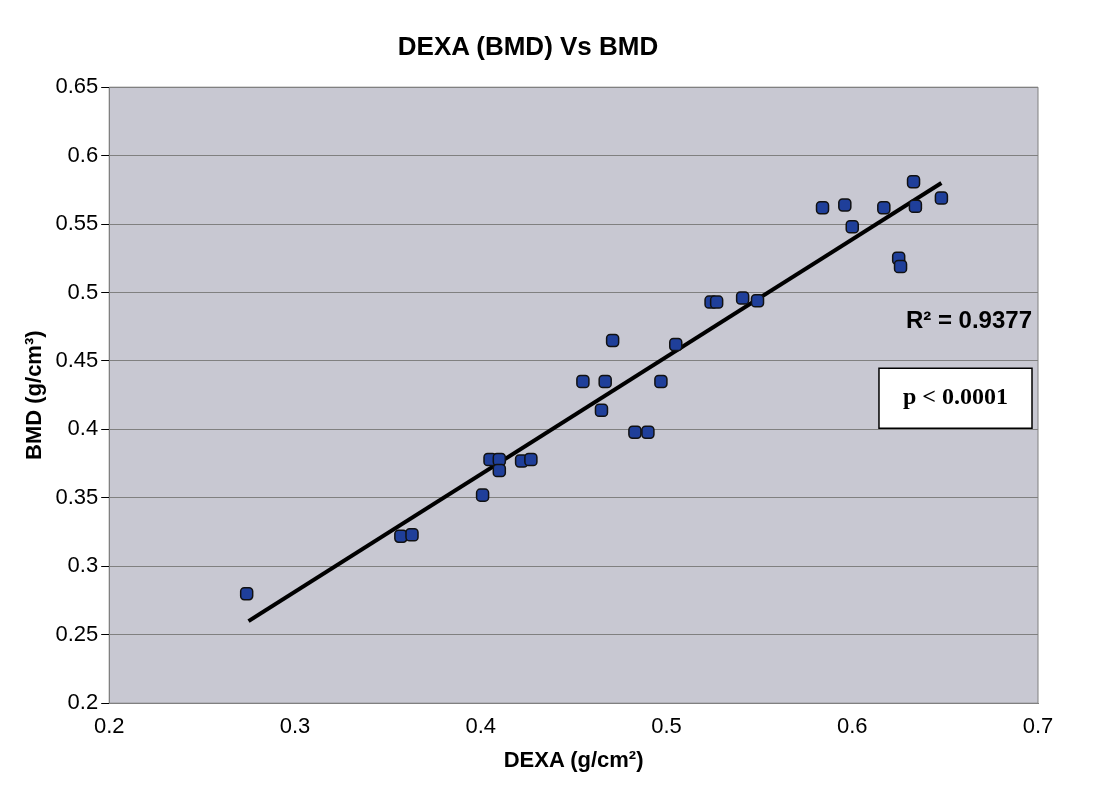 This screenshot has height=801, width=1096. Describe the element at coordinates (481, 726) in the screenshot. I see `x-tick-label: 0.4` at that location.